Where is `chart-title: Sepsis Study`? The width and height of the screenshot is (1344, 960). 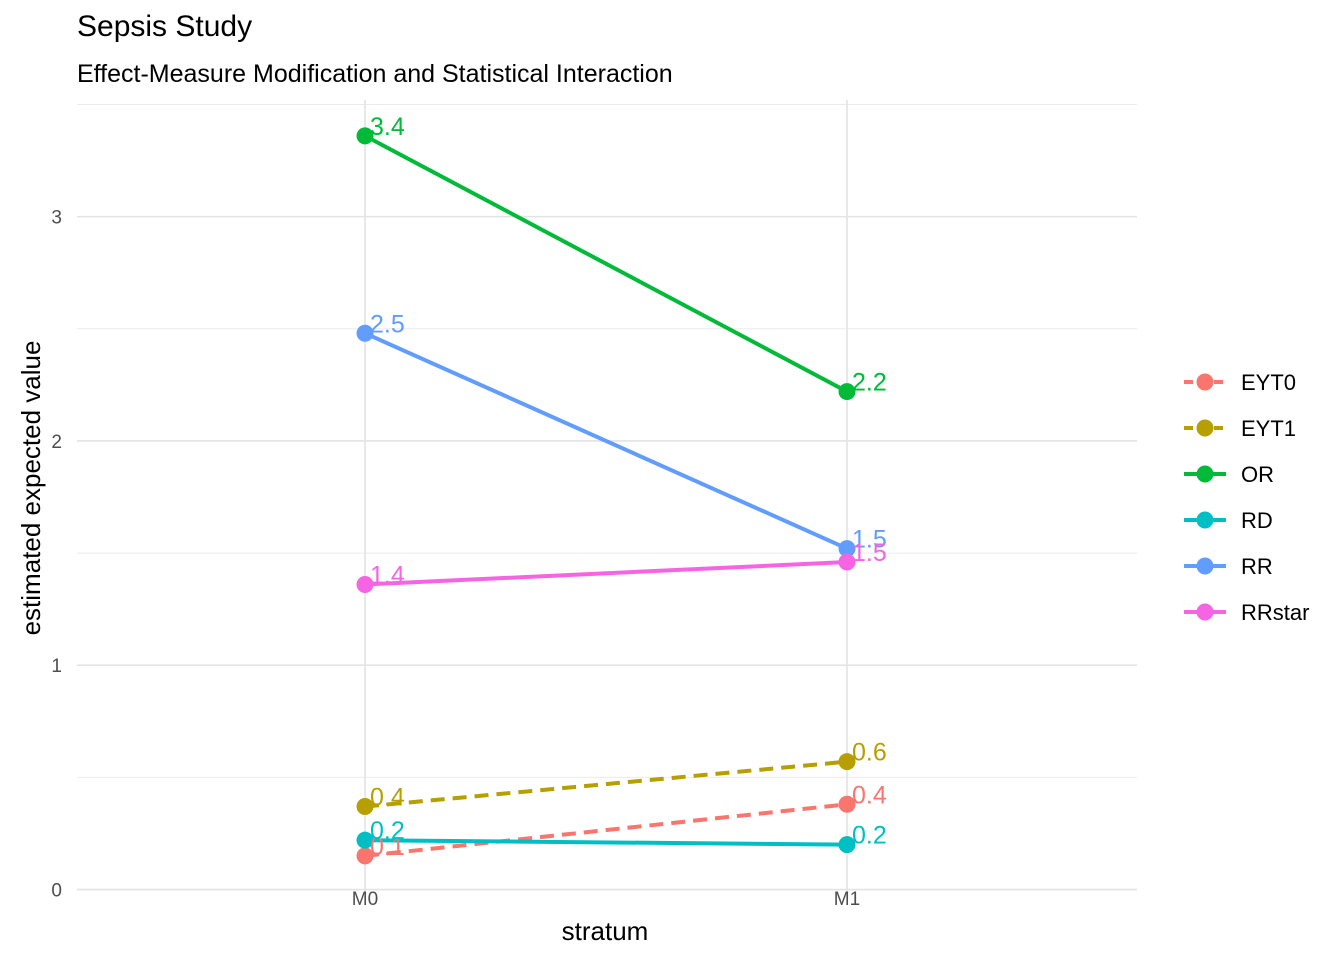
chart-title: Sepsis Study is located at coordinates (165, 26).